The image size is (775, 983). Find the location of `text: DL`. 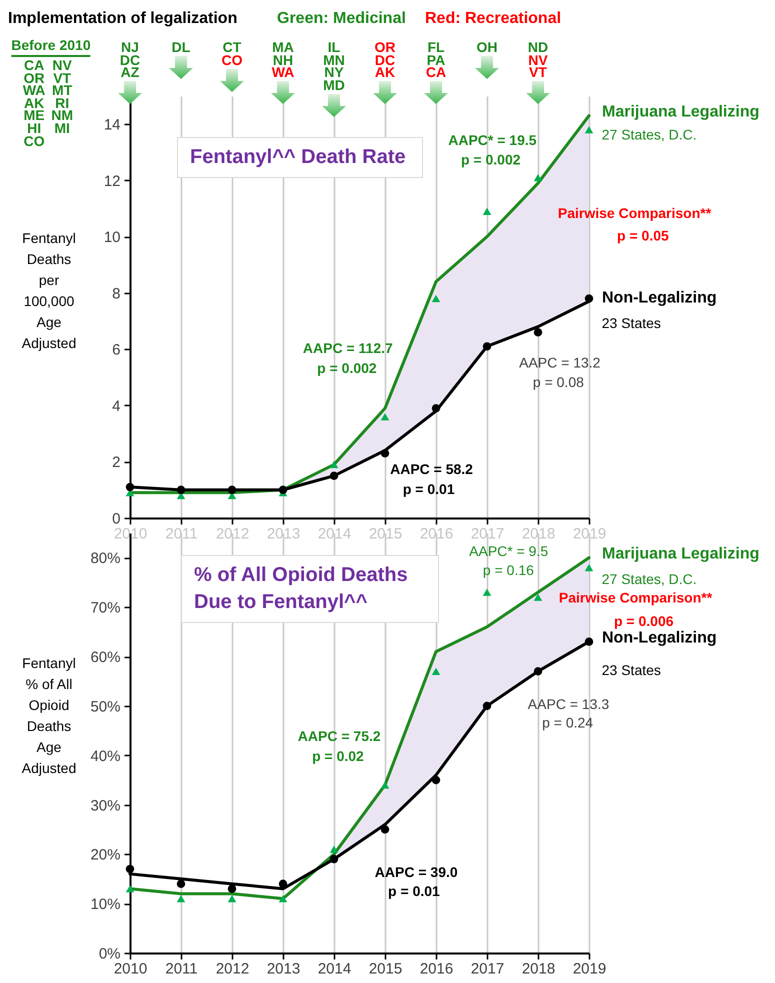

text: DL is located at coordinates (181, 47).